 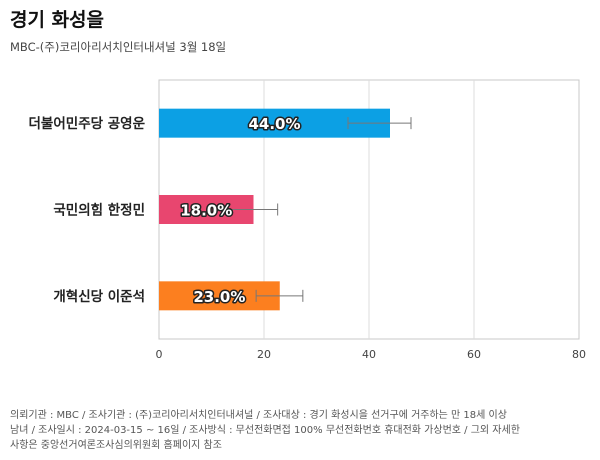 What do you see at coordinates (579, 354) in the screenshot?
I see `x-tick-label: 80` at bounding box center [579, 354].